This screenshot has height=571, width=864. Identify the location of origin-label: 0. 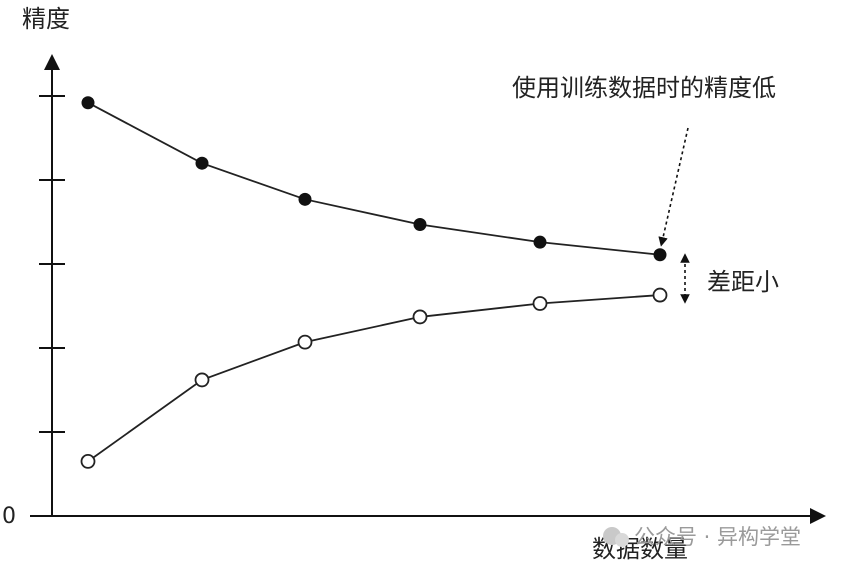
(9, 516).